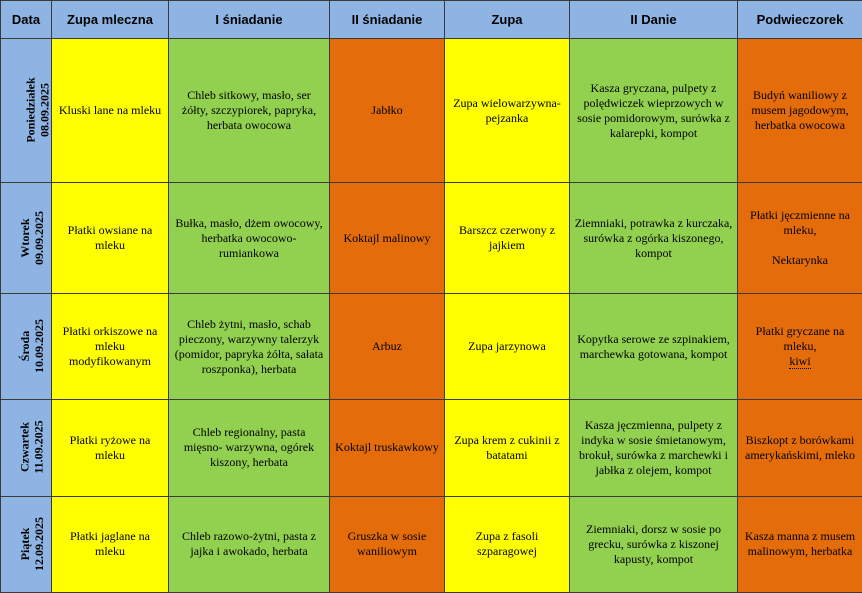 This screenshot has width=862, height=593. I want to click on day-name: Wtorek, so click(25, 238).